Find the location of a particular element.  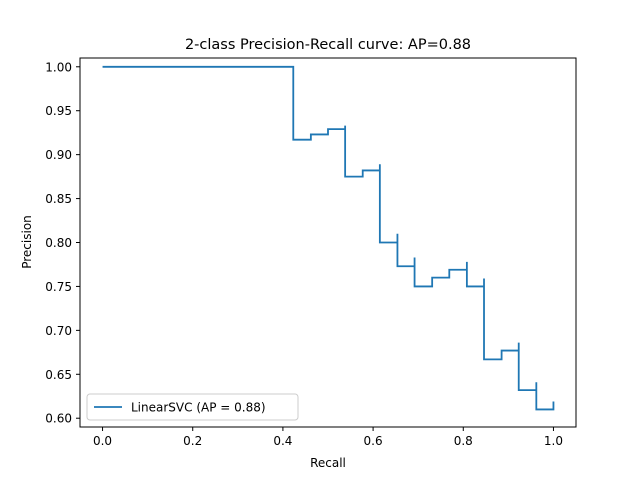

legend-box is located at coordinates (192, 407).